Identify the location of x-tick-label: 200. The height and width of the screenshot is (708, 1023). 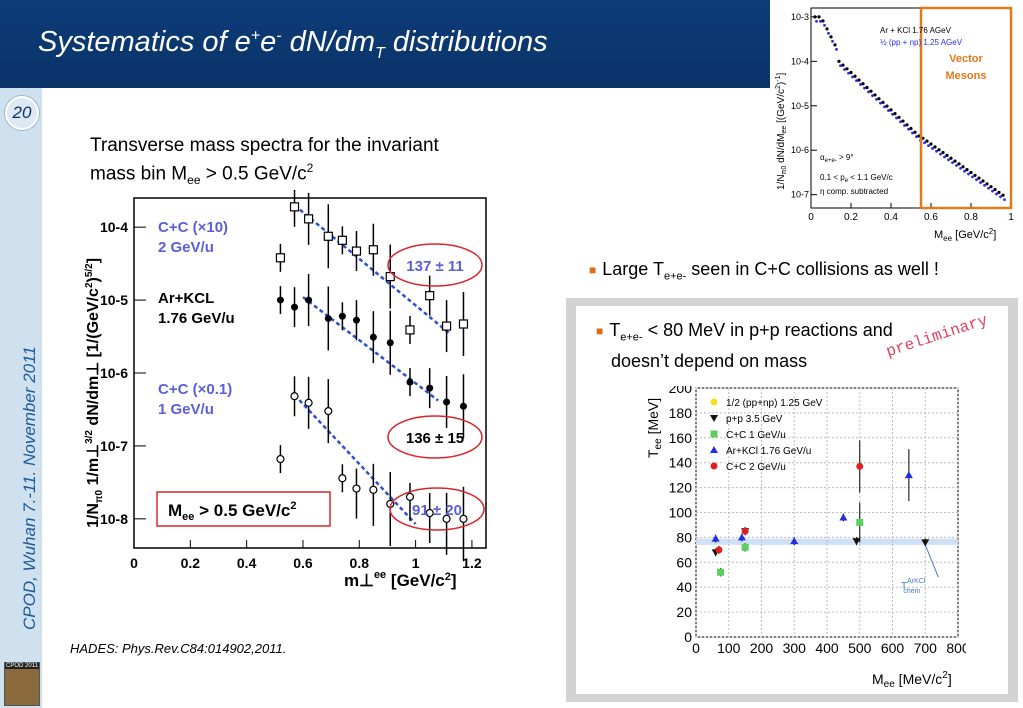
(762, 648).